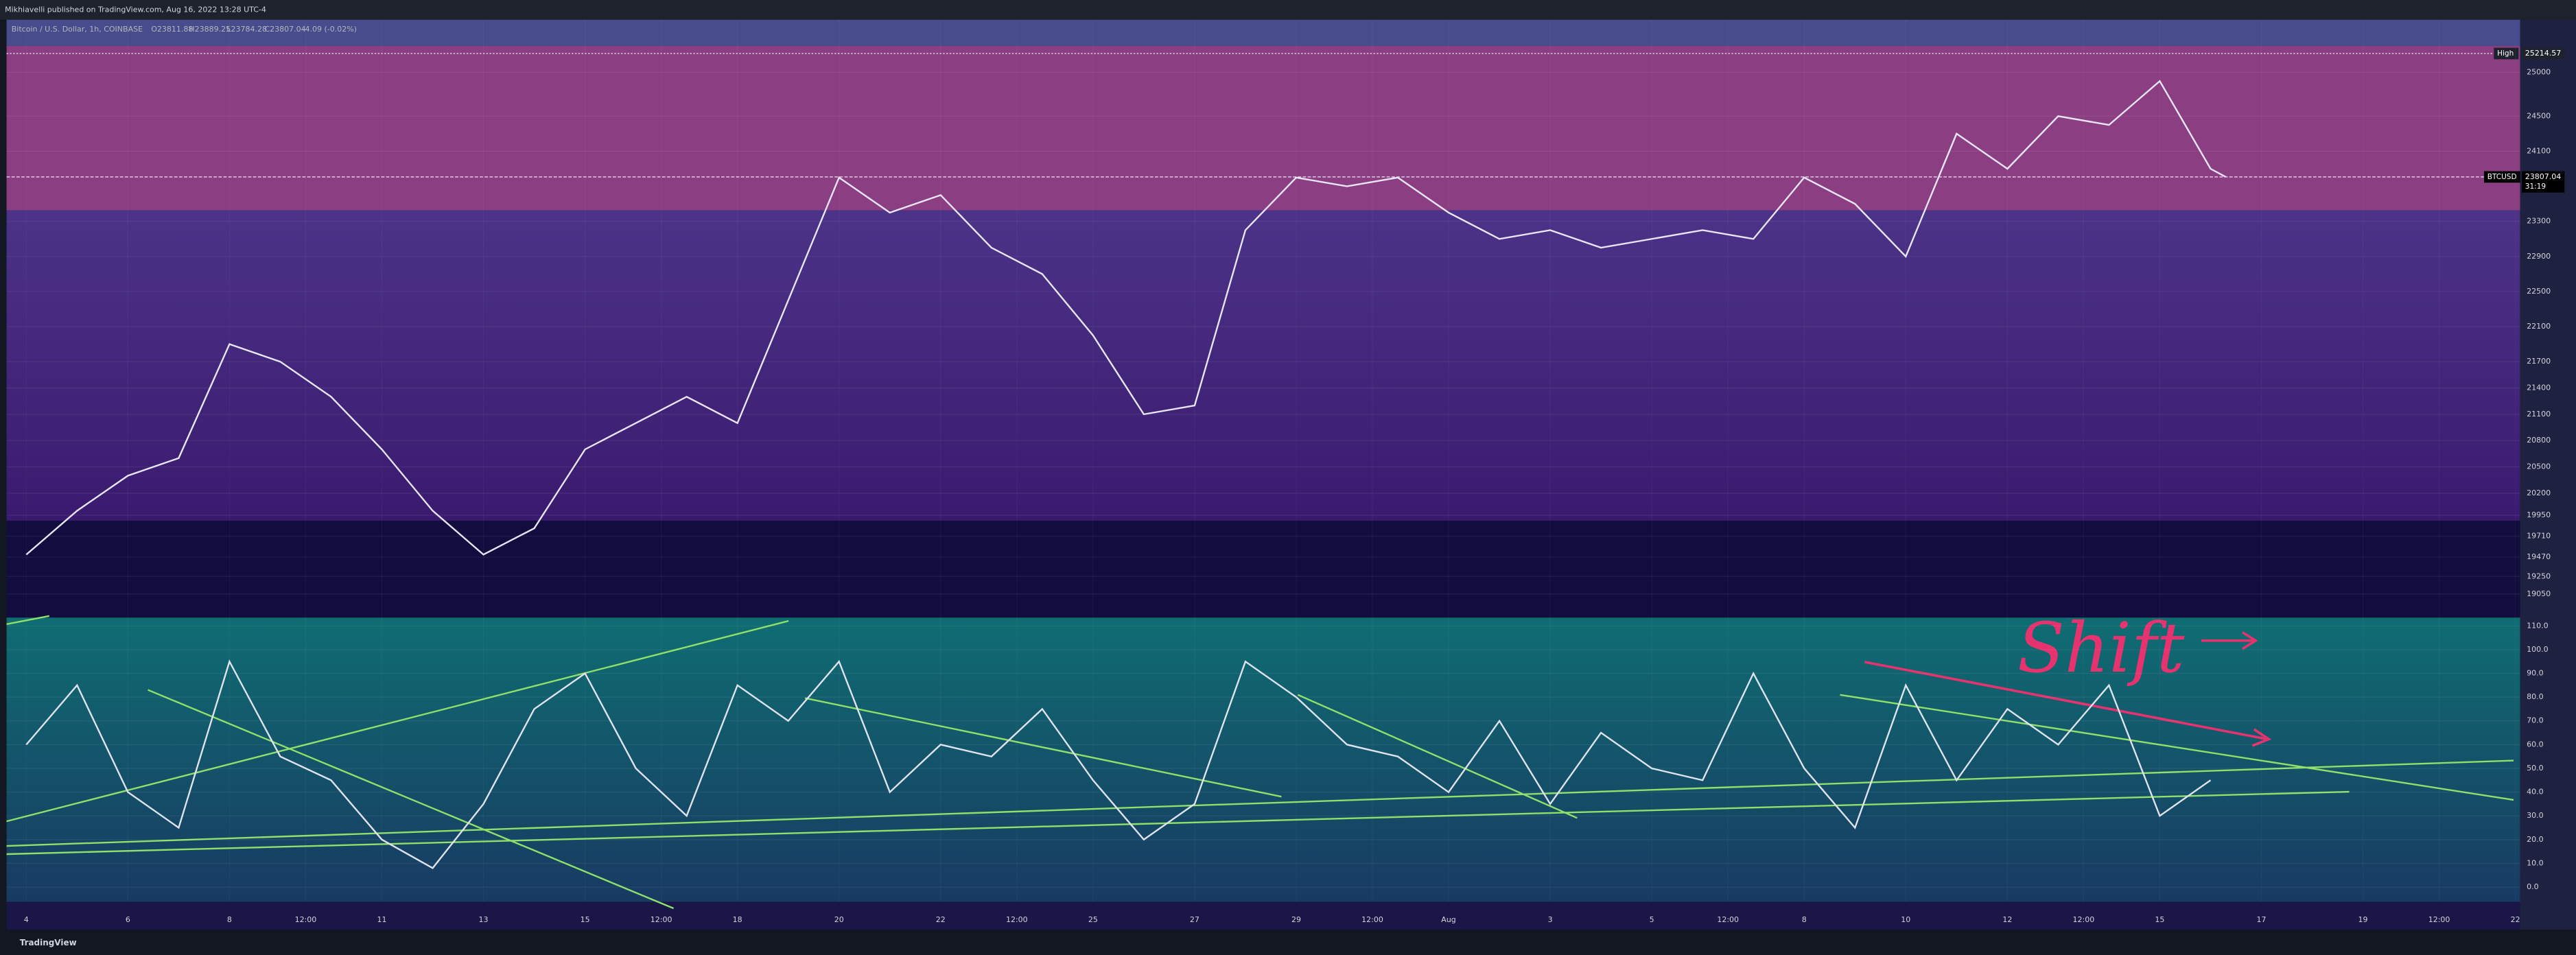  Describe the element at coordinates (1093, 919) in the screenshot. I see `x-tick-label: 25` at that location.